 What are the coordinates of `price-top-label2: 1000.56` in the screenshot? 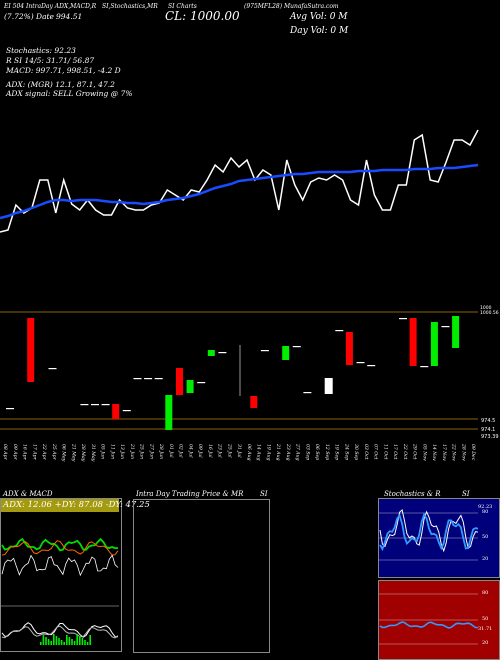 It's located at (489, 313).